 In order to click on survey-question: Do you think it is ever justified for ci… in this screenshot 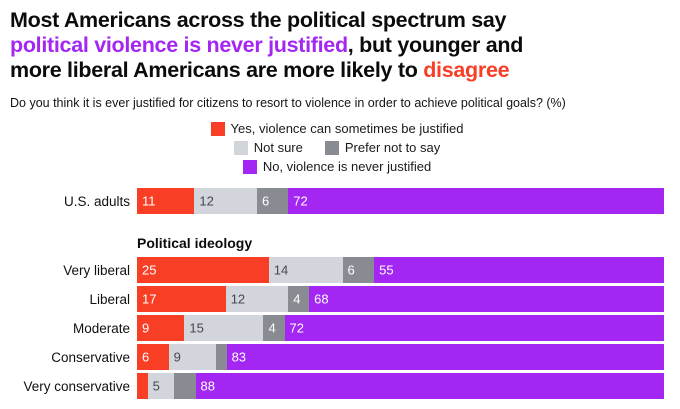, I will do `click(288, 103)`.